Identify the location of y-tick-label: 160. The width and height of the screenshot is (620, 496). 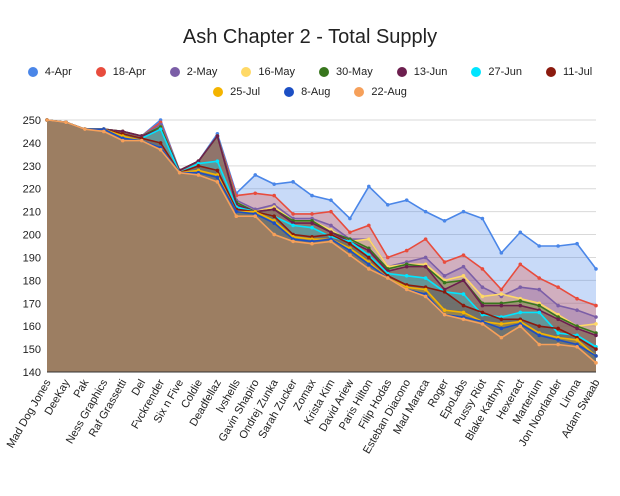
(32, 327).